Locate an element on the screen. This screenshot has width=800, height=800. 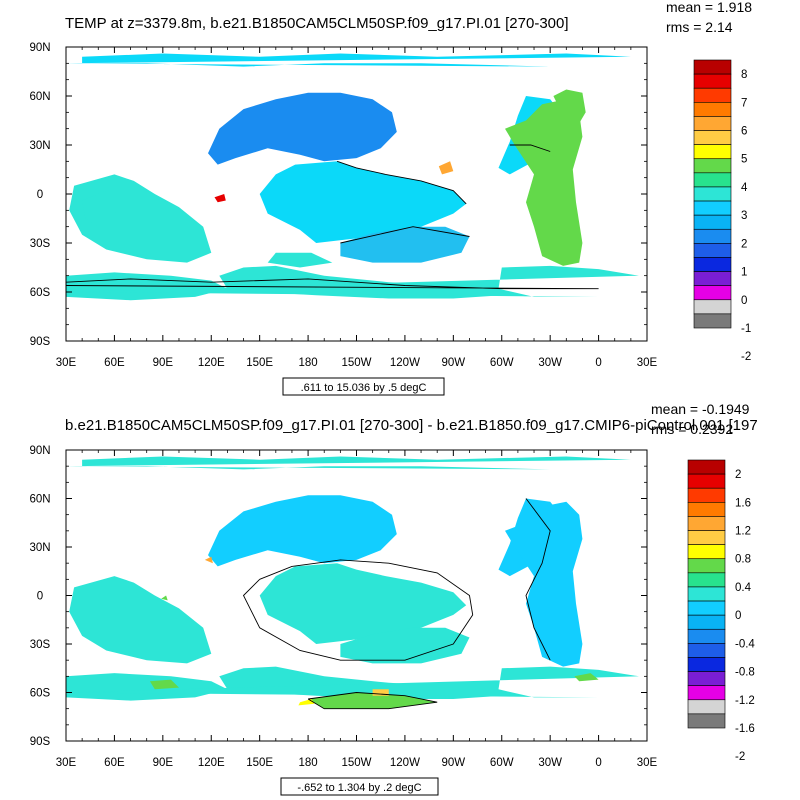
colorbar-label: 7 is located at coordinates (744, 103).